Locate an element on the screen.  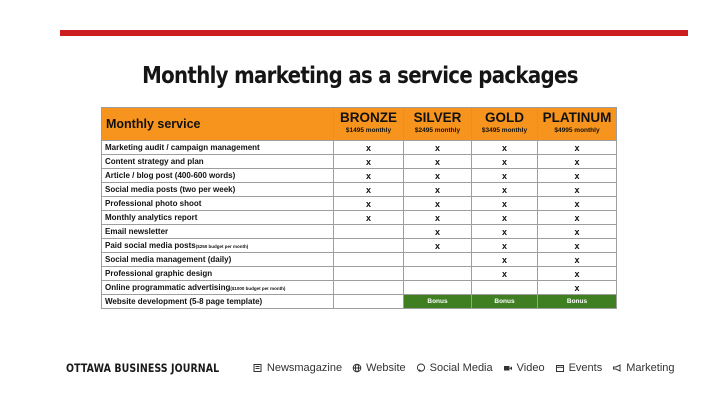
service-label: Online programmatic advertising is located at coordinates (168, 287).